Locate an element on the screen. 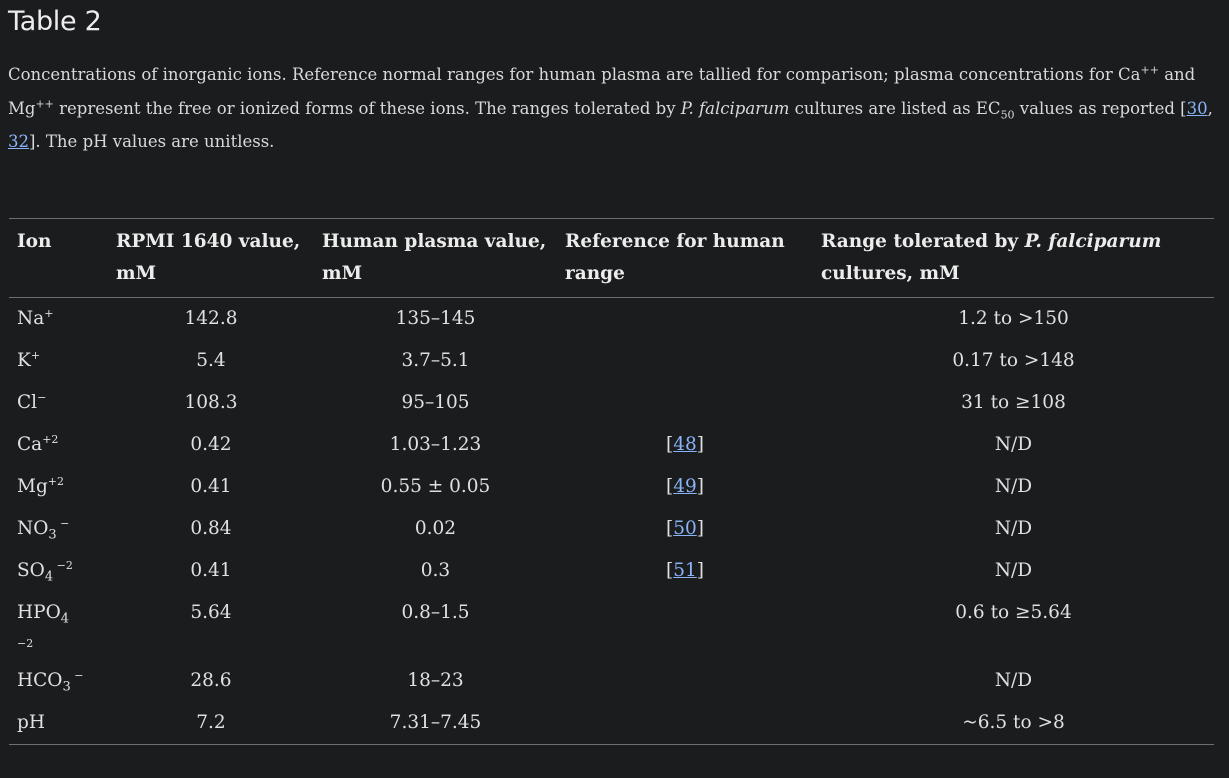  cell-ion: Ca+2 is located at coordinates (58, 445).